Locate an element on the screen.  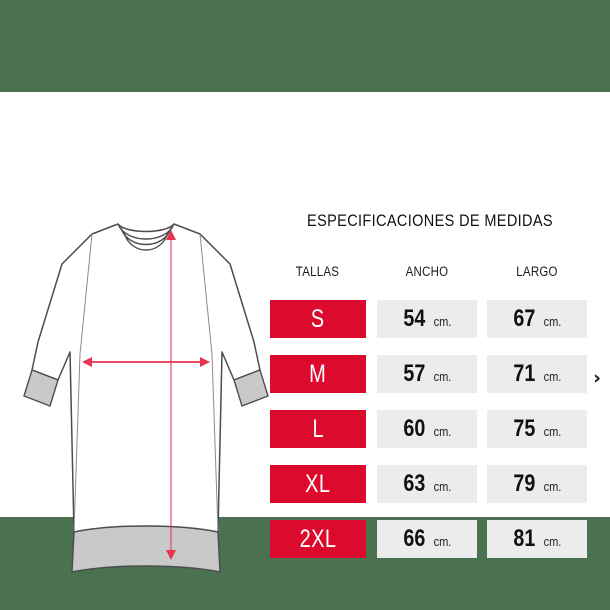
size-label: S is located at coordinates (318, 318).